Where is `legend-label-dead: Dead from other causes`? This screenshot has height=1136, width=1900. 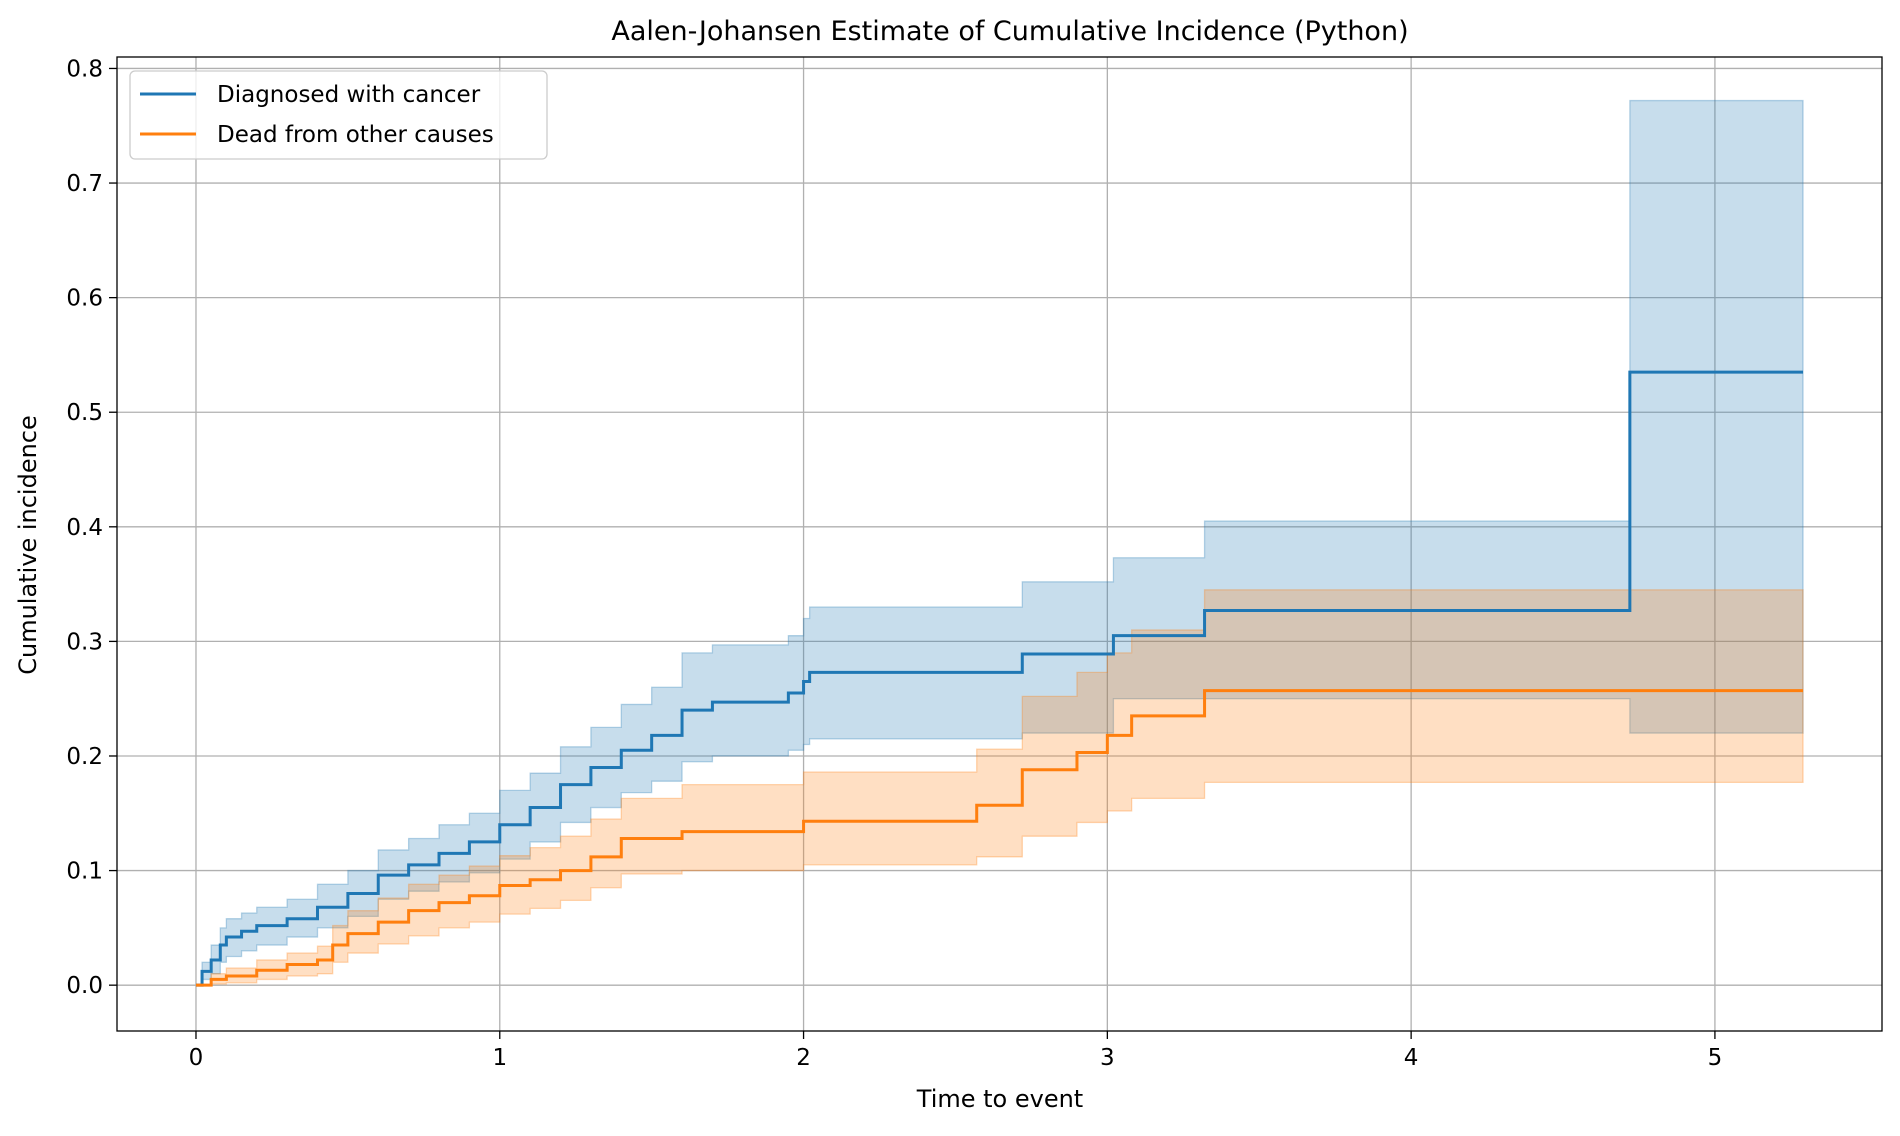
legend-label-dead: Dead from other causes is located at coordinates (355, 135).